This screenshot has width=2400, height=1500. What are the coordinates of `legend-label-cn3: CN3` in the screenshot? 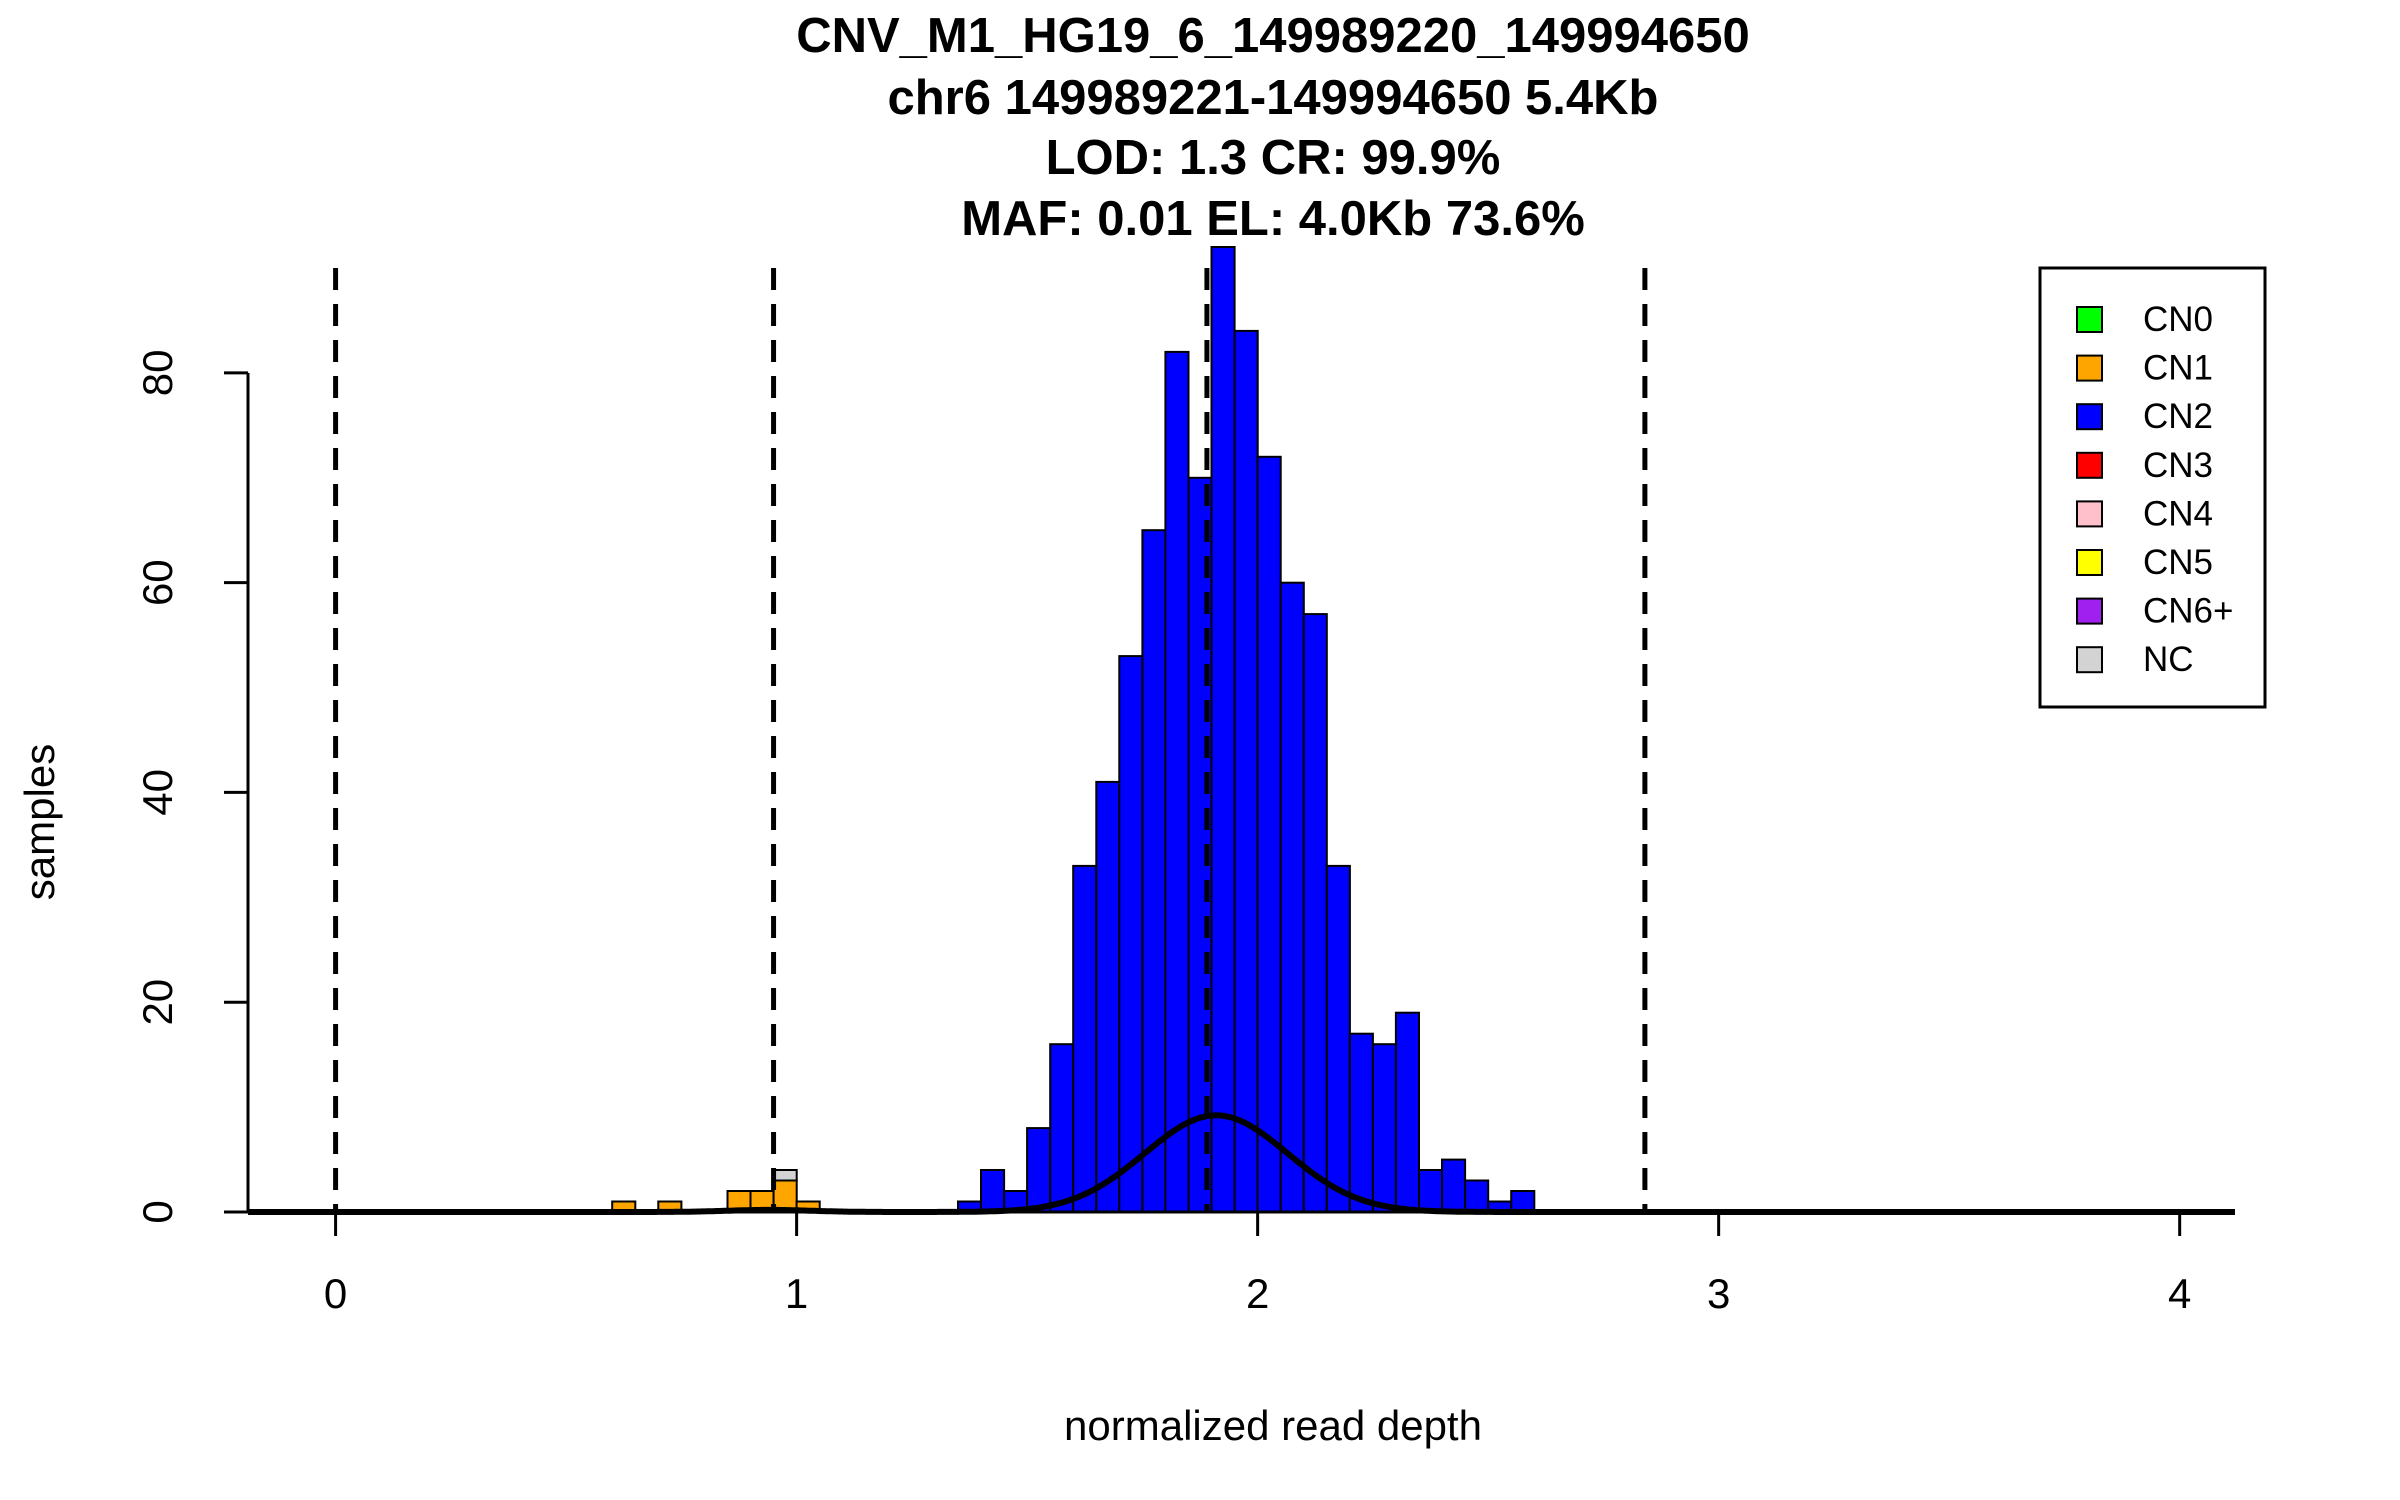 It's located at (2178, 465).